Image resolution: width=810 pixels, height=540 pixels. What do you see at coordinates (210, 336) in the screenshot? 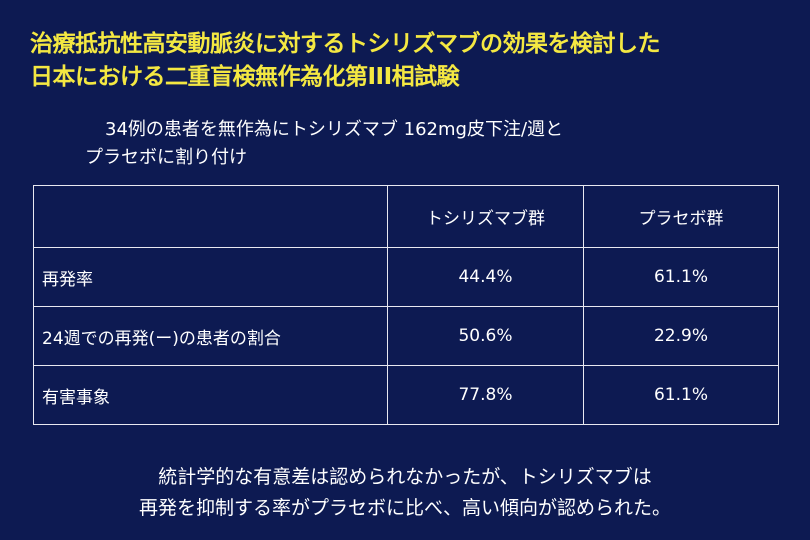
I see `row-label-relapse-free-24w: 24週での再発(ー)の患者の割合` at bounding box center [210, 336].